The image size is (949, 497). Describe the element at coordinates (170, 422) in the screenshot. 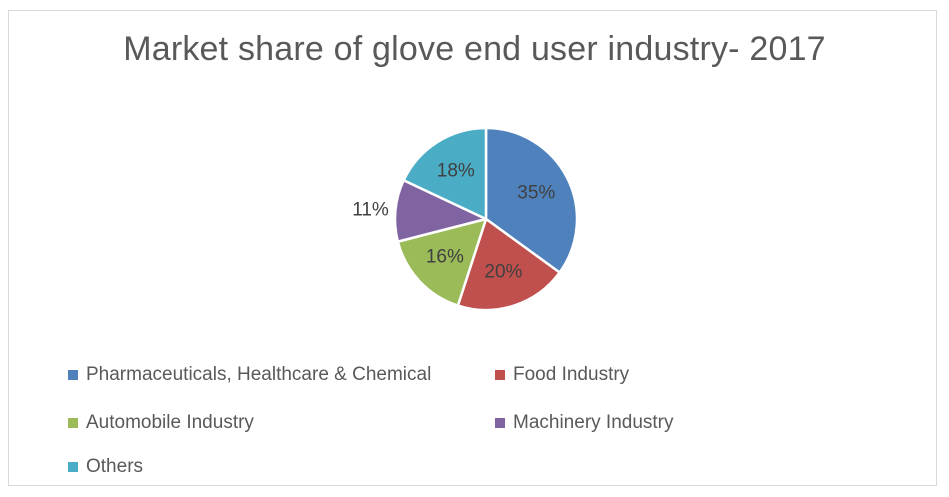

I see `legend-label: Automobile Industry` at that location.